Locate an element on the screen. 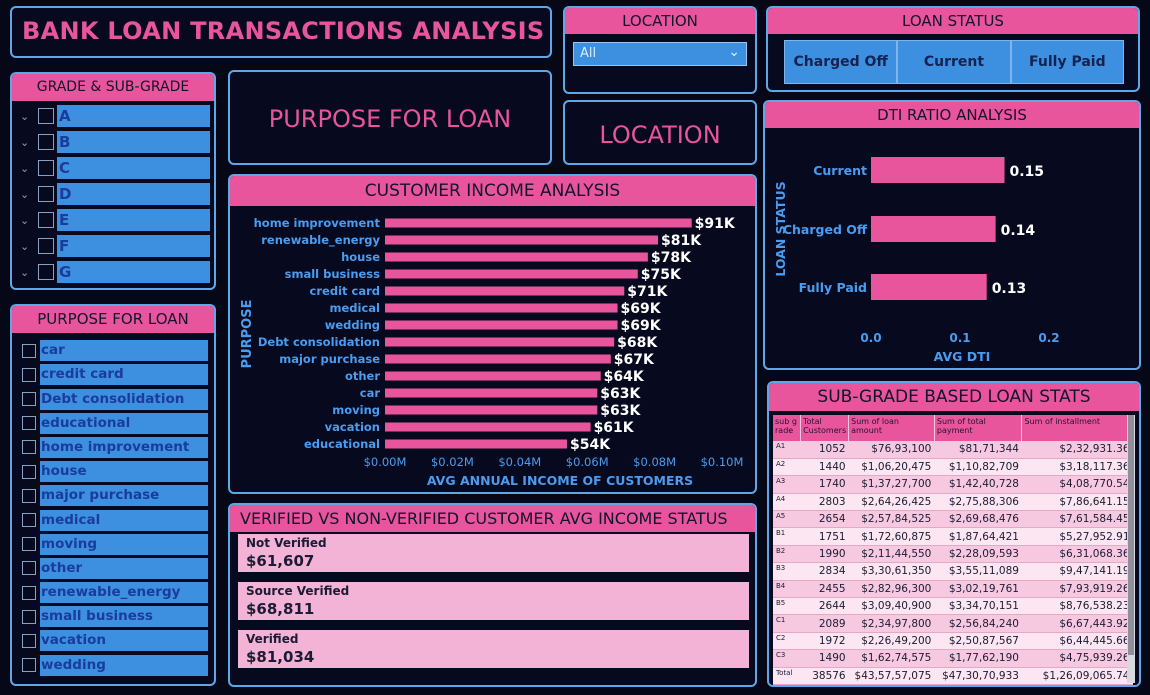 This screenshot has height=695, width=1150. table-cell: $2,69,68,476 is located at coordinates (978, 519).